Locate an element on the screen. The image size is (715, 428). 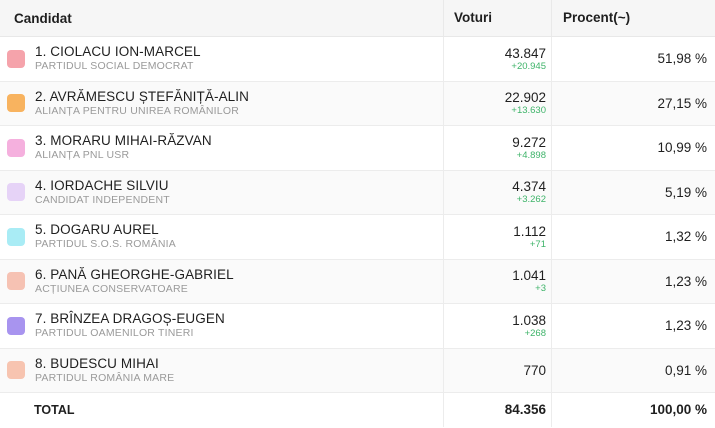
party-name: PARTIDUL S.O.S. ROMÂNIA is located at coordinates (105, 244).